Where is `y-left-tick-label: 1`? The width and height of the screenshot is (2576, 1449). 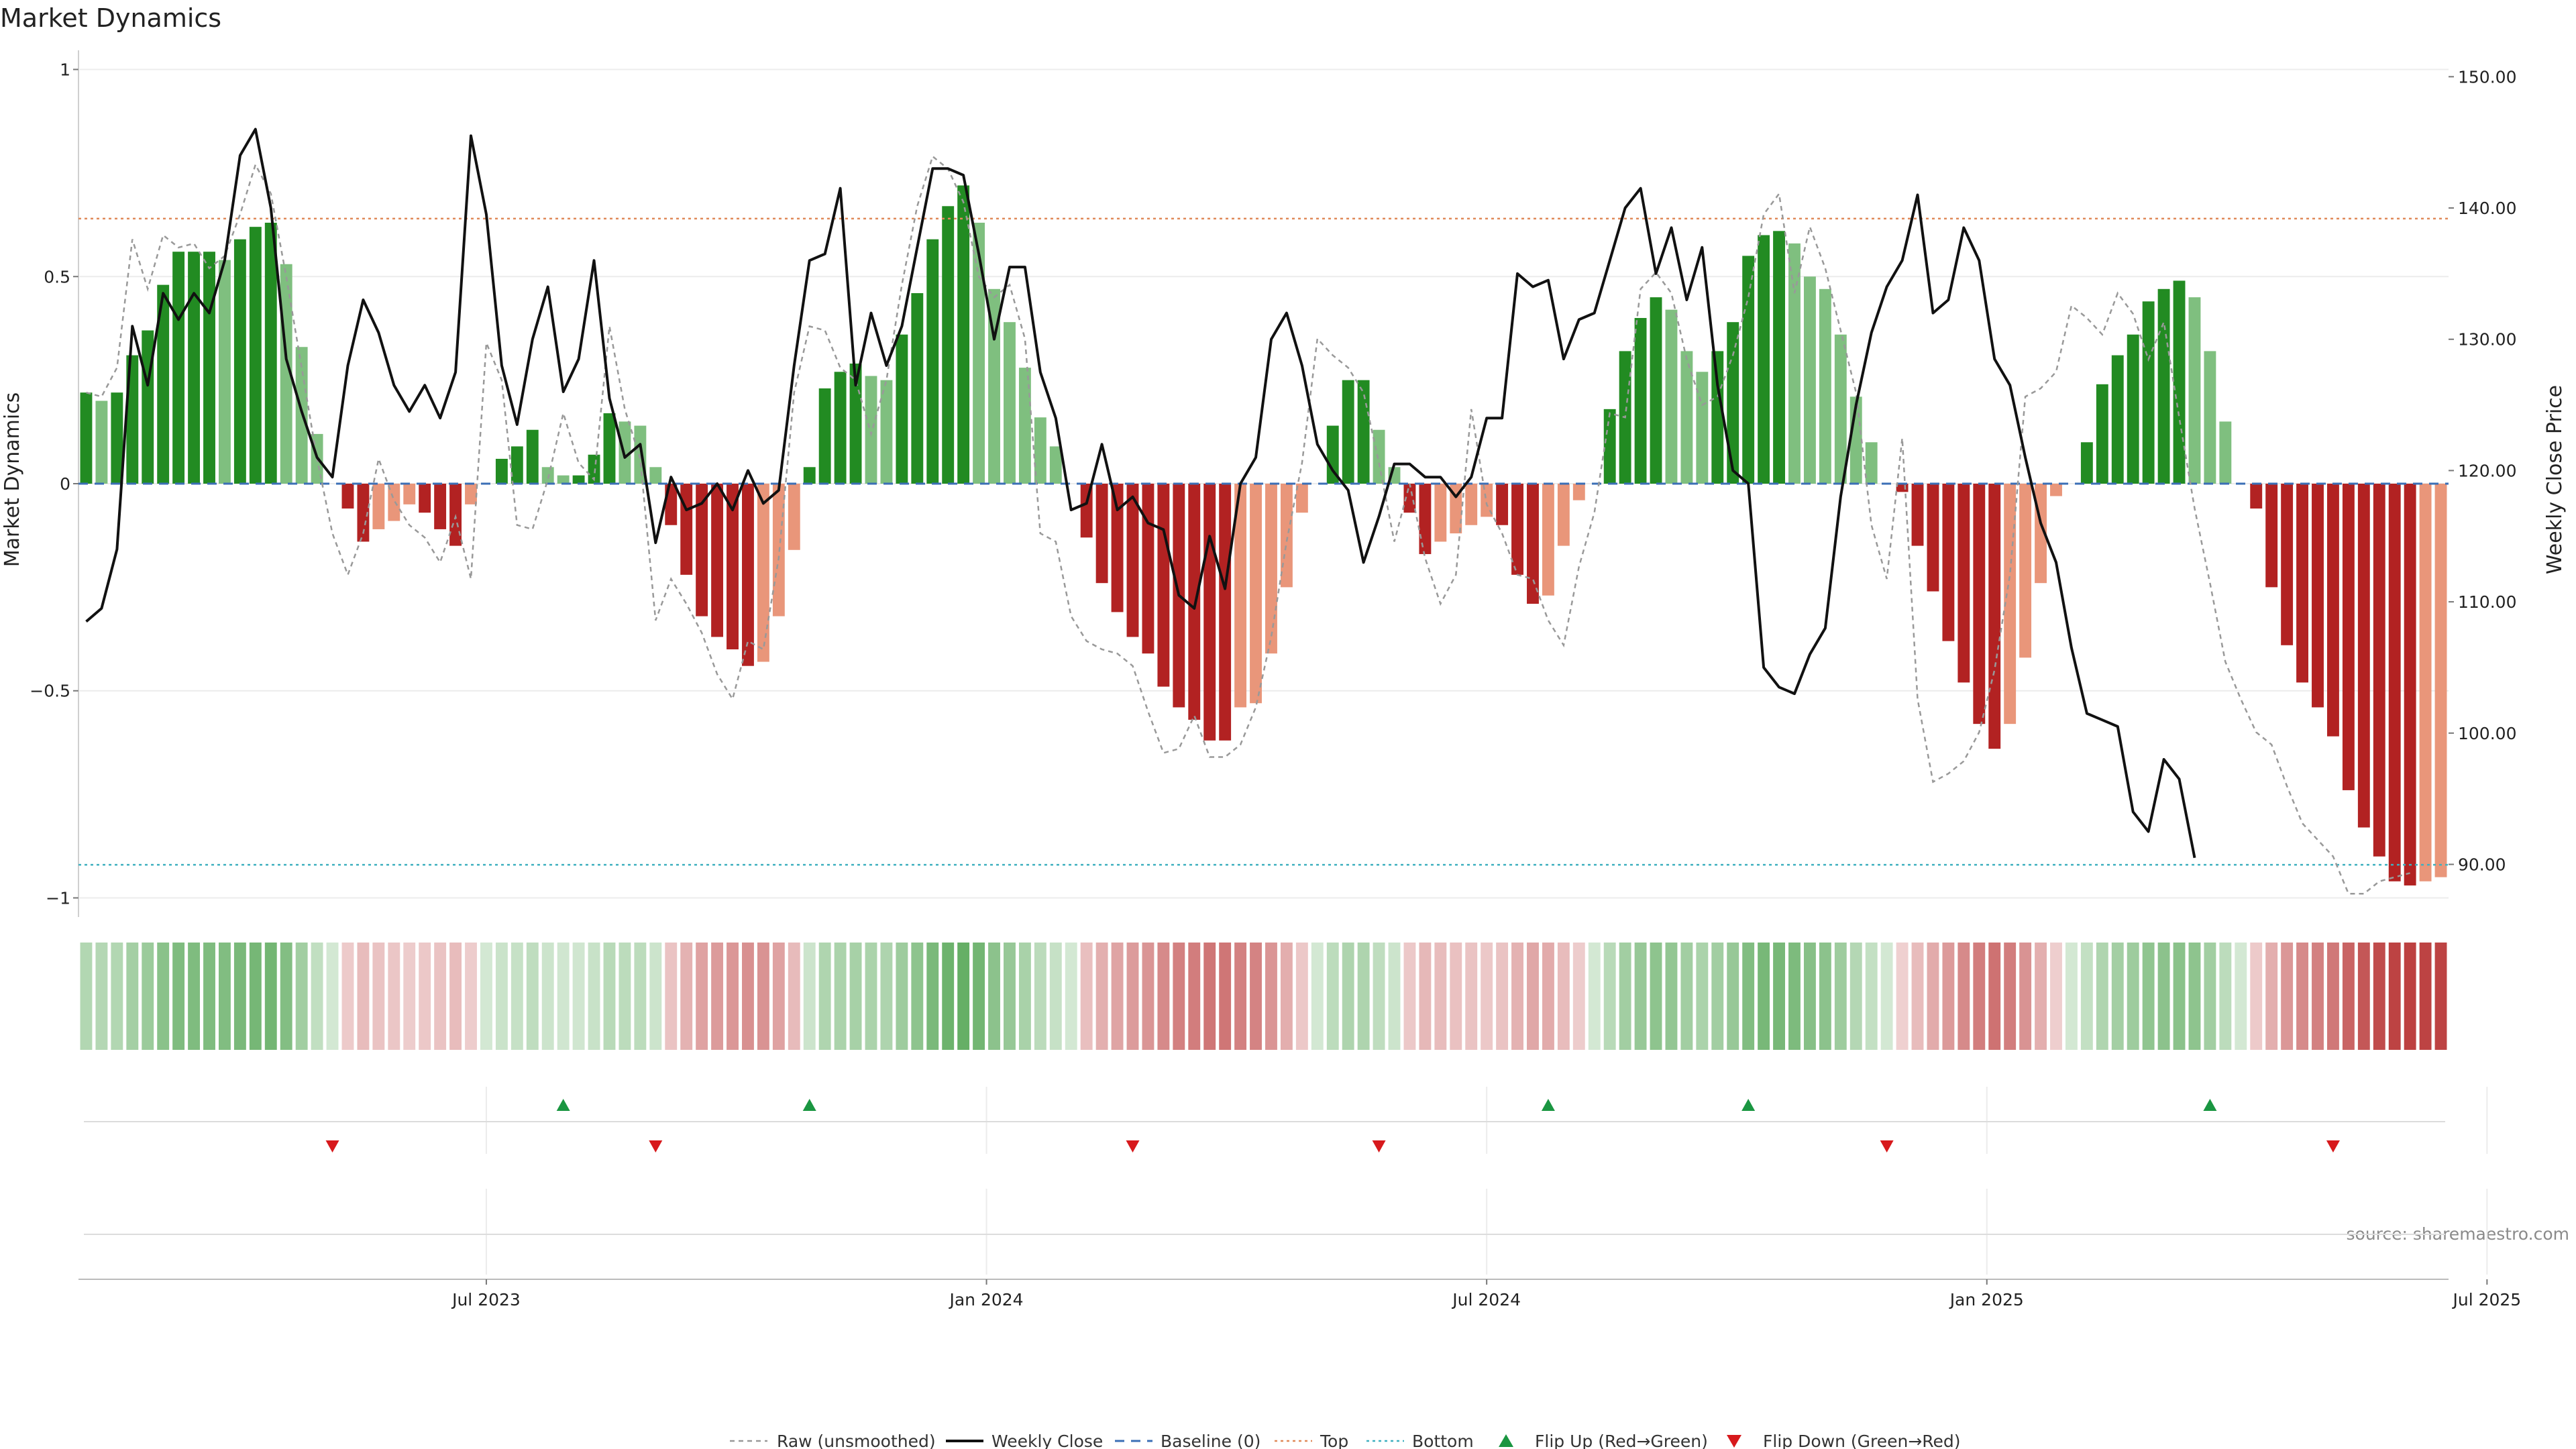
y-left-tick-label: 1 is located at coordinates (65, 70).